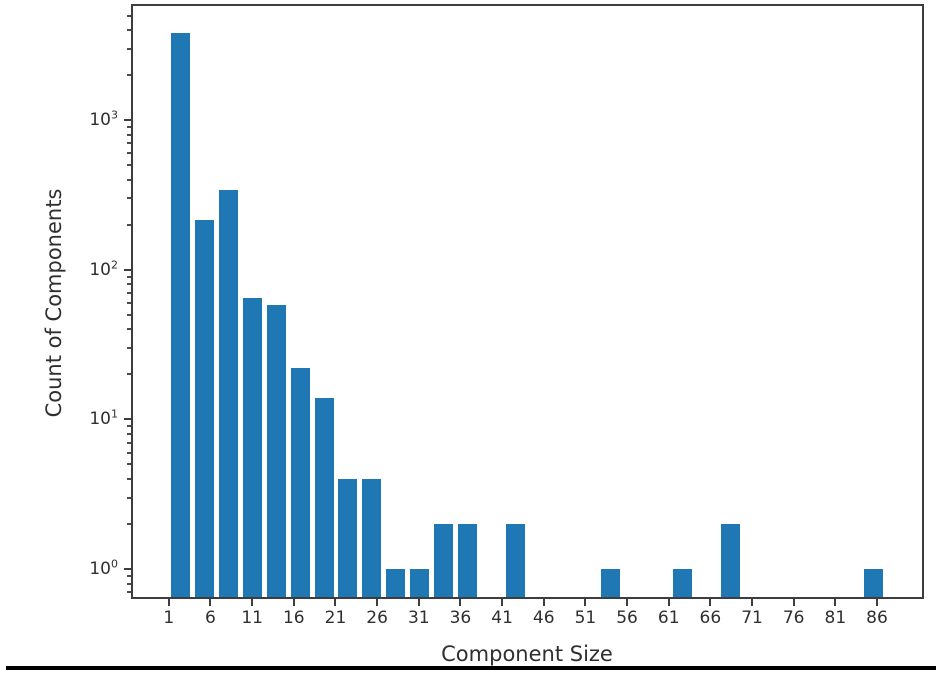 The image size is (936, 676). Describe the element at coordinates (460, 618) in the screenshot. I see `x-tick-label: 36` at that location.